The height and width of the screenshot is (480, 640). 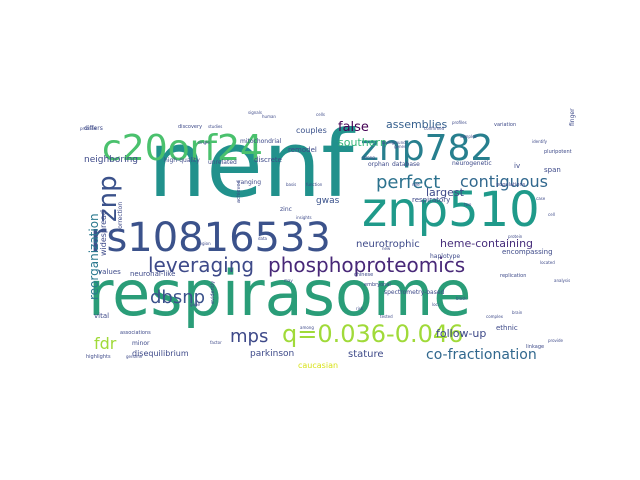 I want to click on word-provide: provide, so click(x=556, y=340).